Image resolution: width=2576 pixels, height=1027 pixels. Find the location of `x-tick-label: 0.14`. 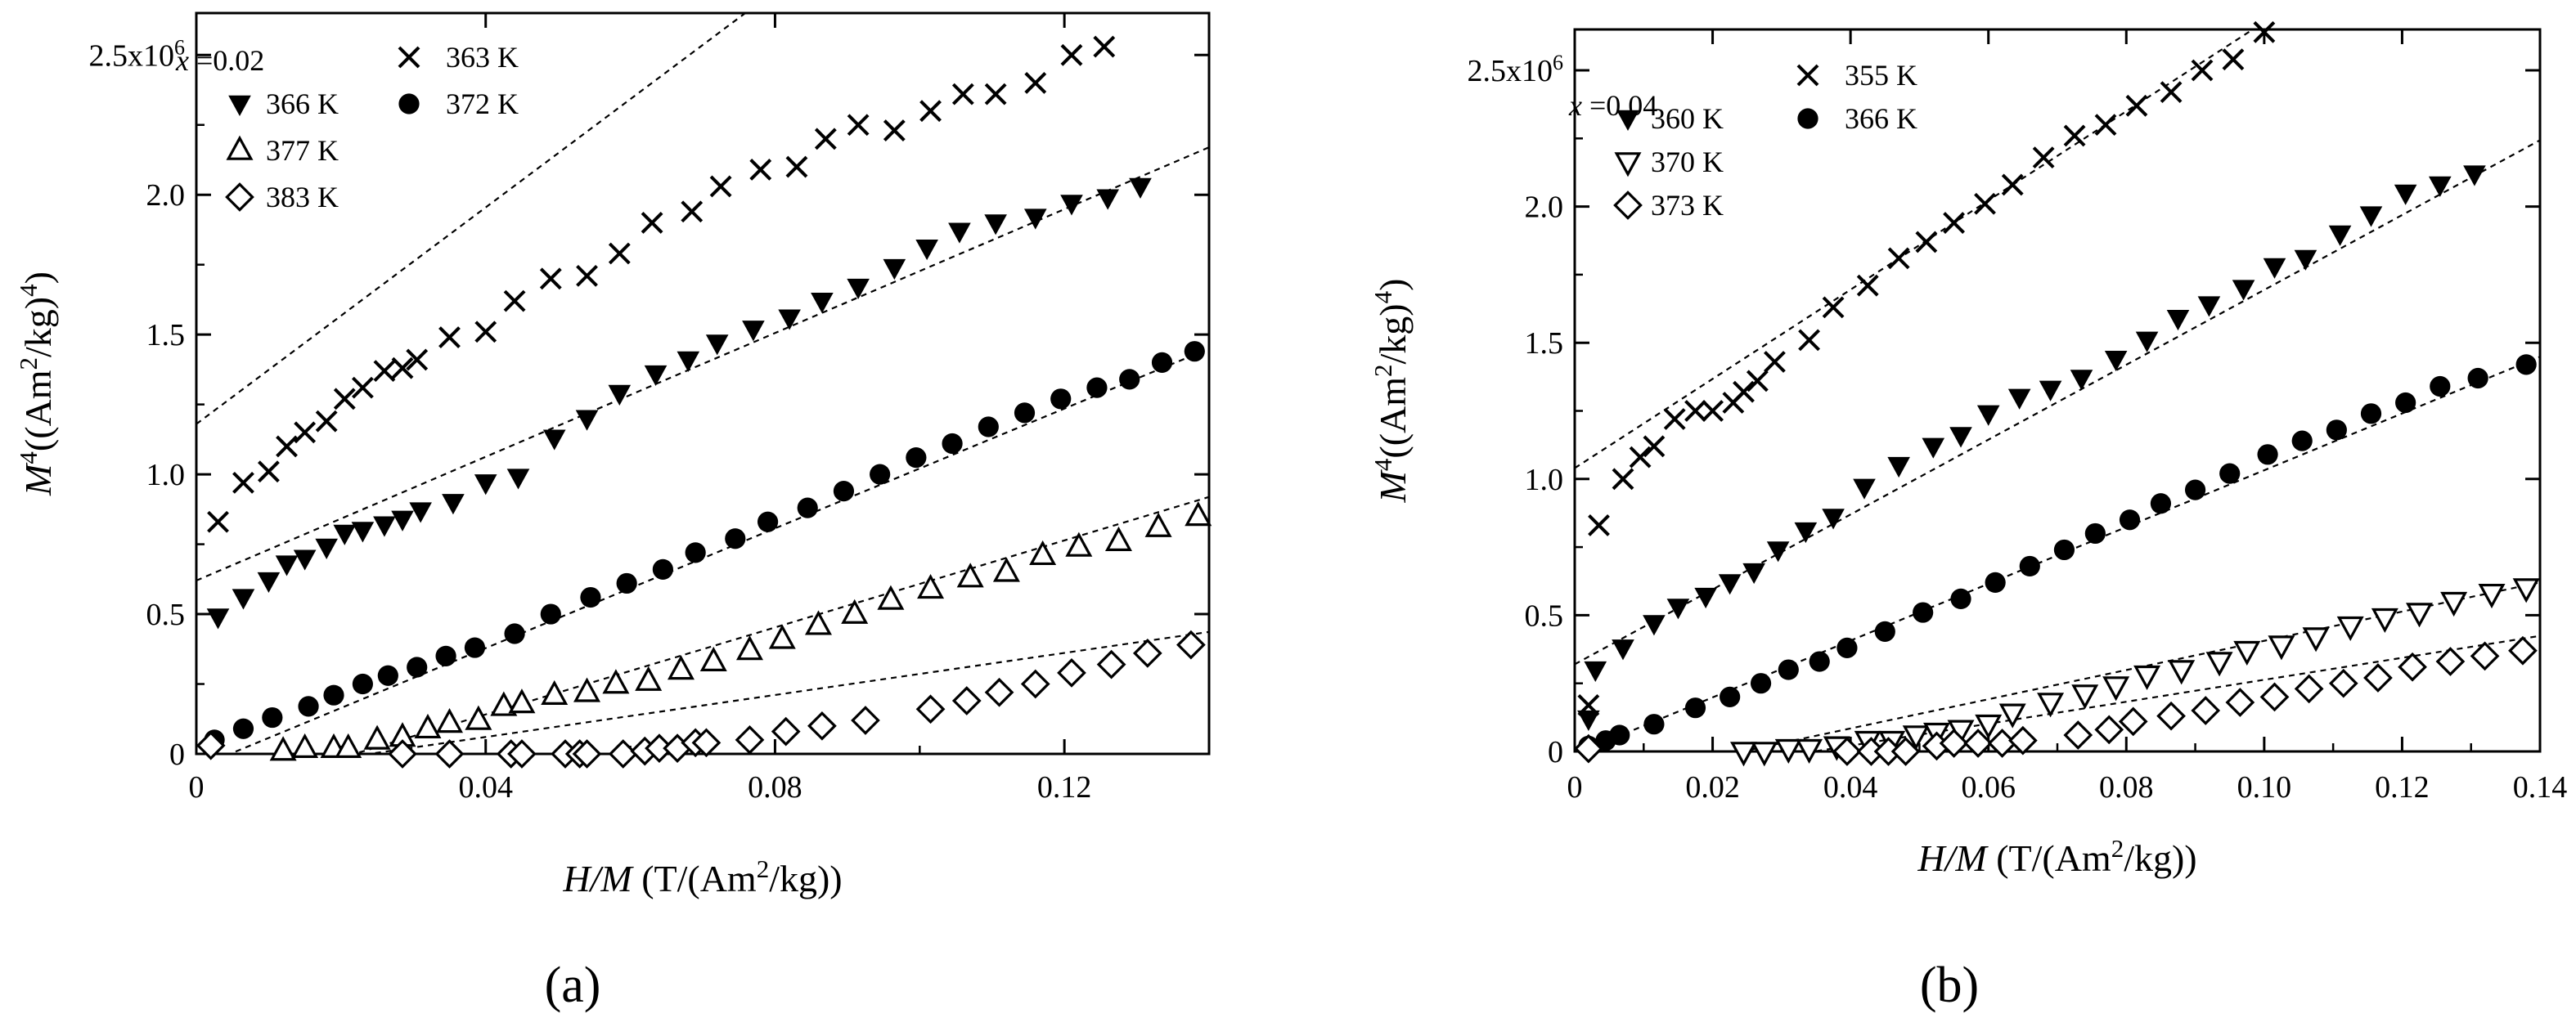

x-tick-label: 0.14 is located at coordinates (2540, 787).